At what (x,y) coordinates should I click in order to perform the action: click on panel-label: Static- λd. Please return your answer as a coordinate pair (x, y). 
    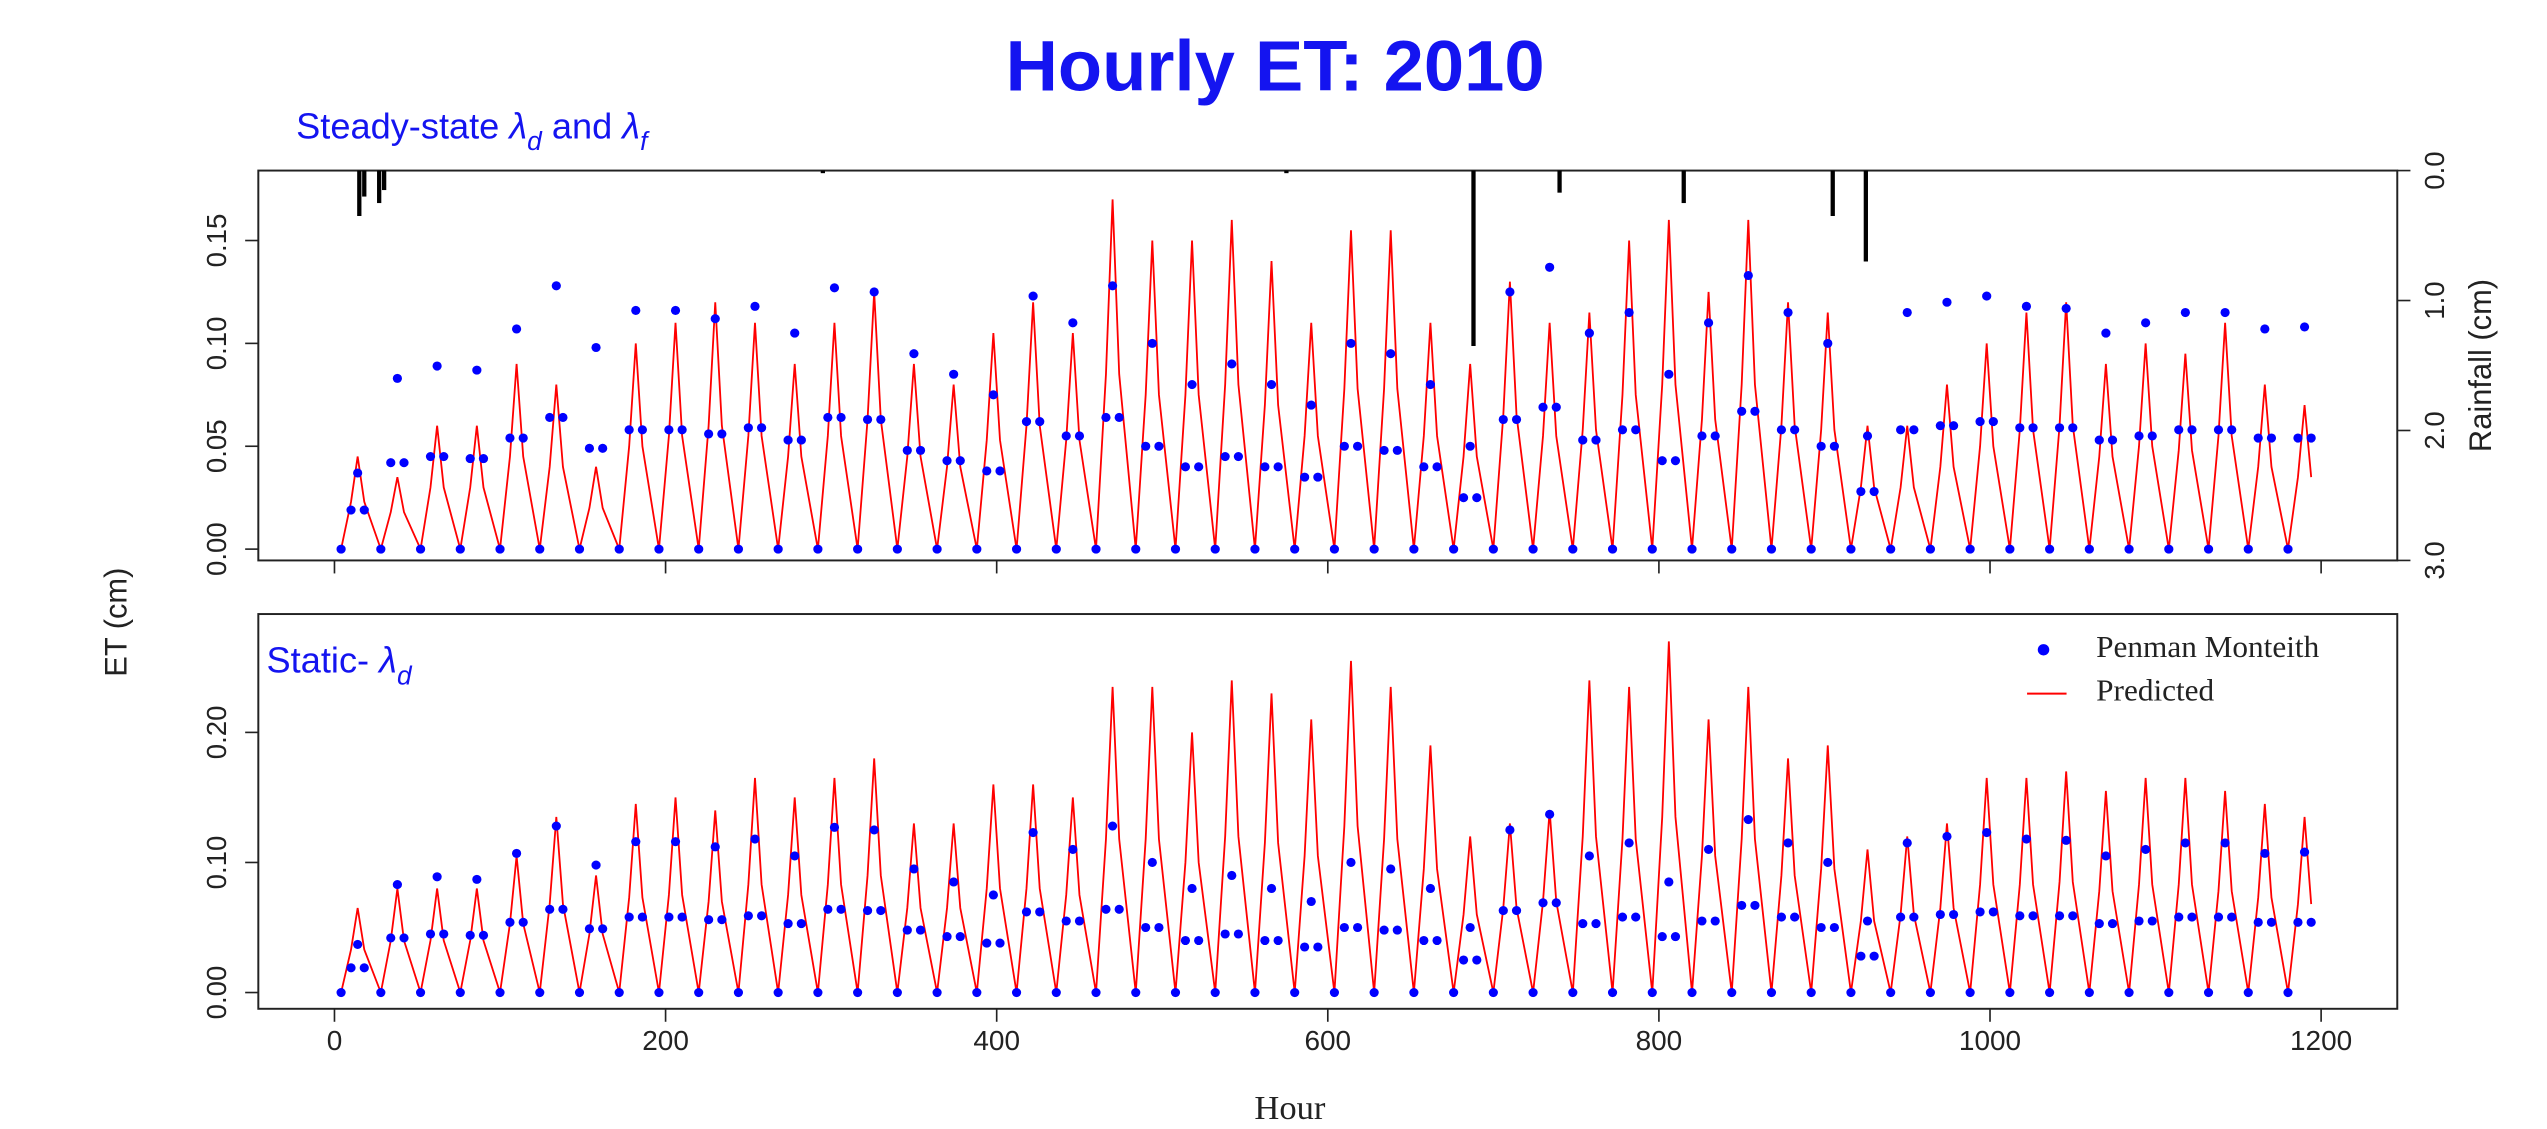
    Looking at the image, I should click on (340, 664).